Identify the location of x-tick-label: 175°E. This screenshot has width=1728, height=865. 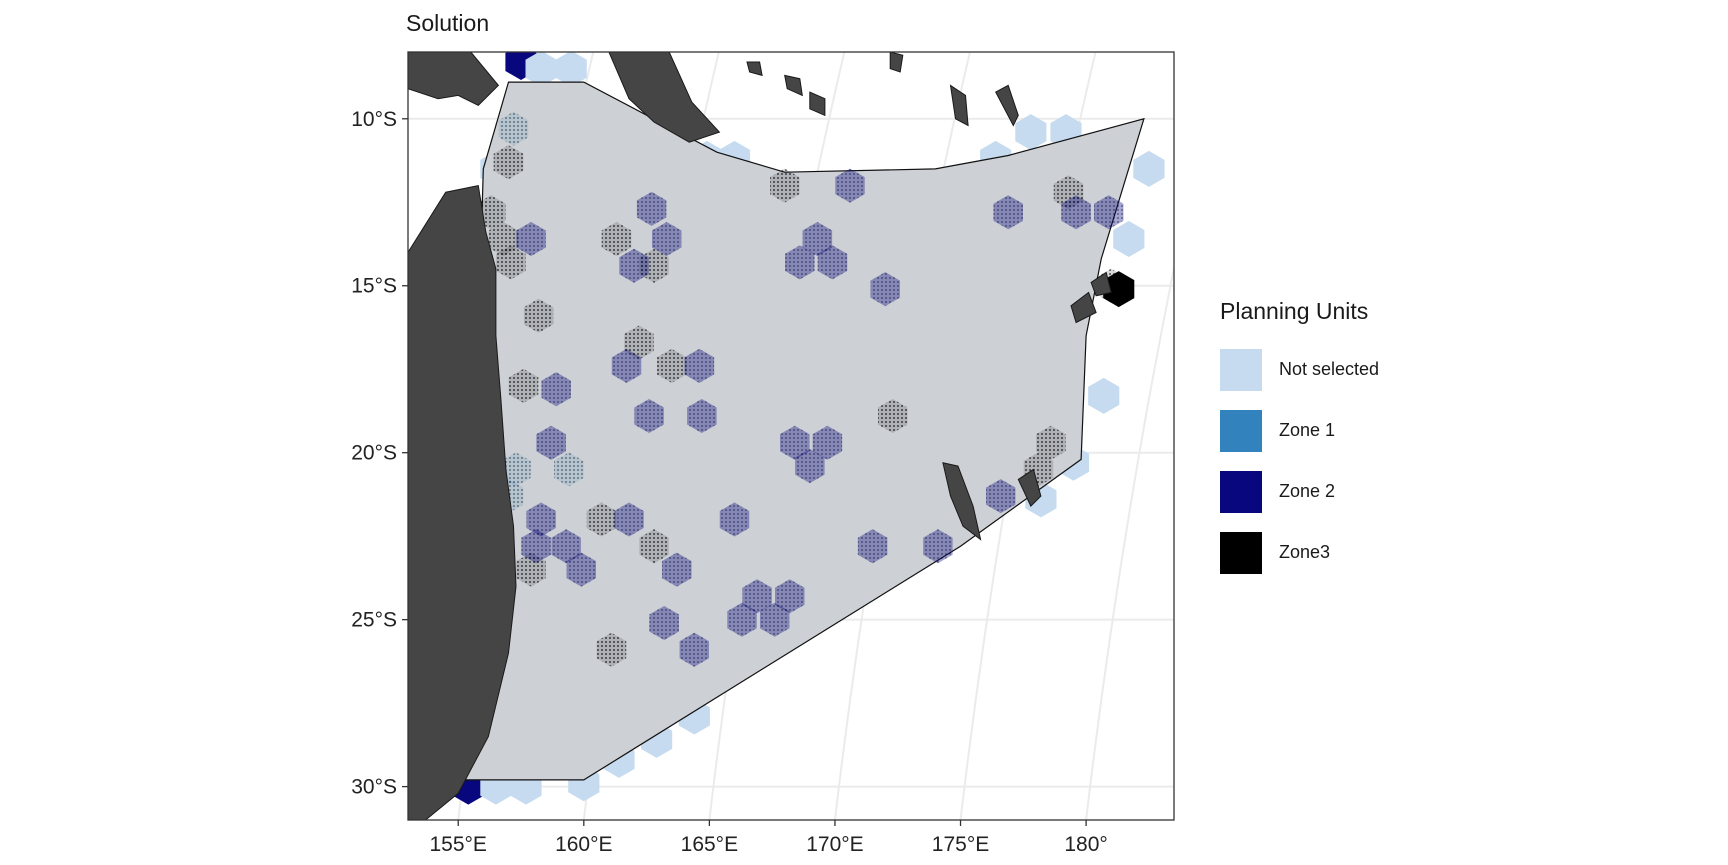
(960, 844).